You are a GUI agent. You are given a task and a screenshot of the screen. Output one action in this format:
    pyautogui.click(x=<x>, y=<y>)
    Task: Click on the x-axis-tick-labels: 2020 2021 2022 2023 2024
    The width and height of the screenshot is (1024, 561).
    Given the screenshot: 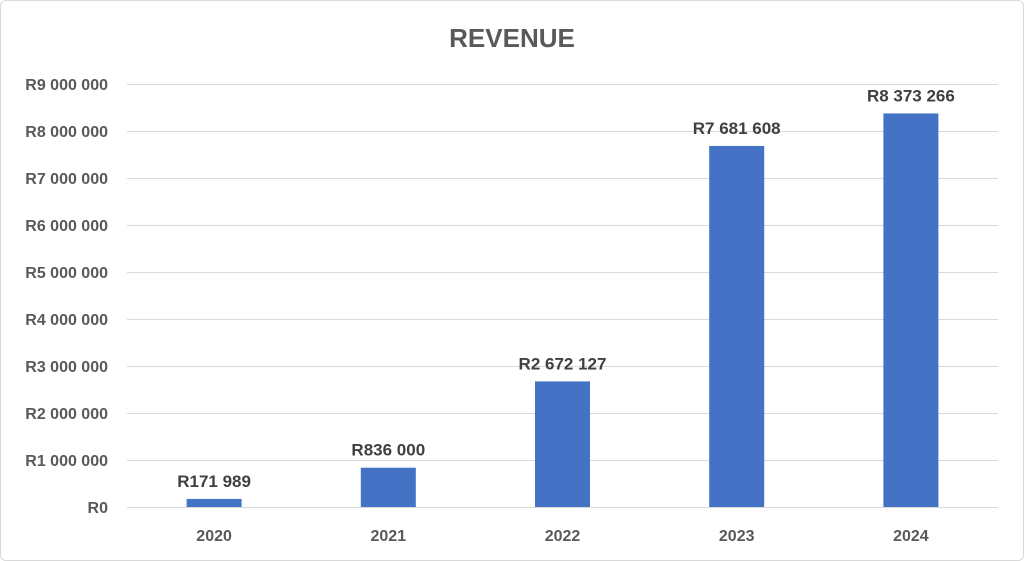 What is the action you would take?
    pyautogui.click(x=562, y=536)
    